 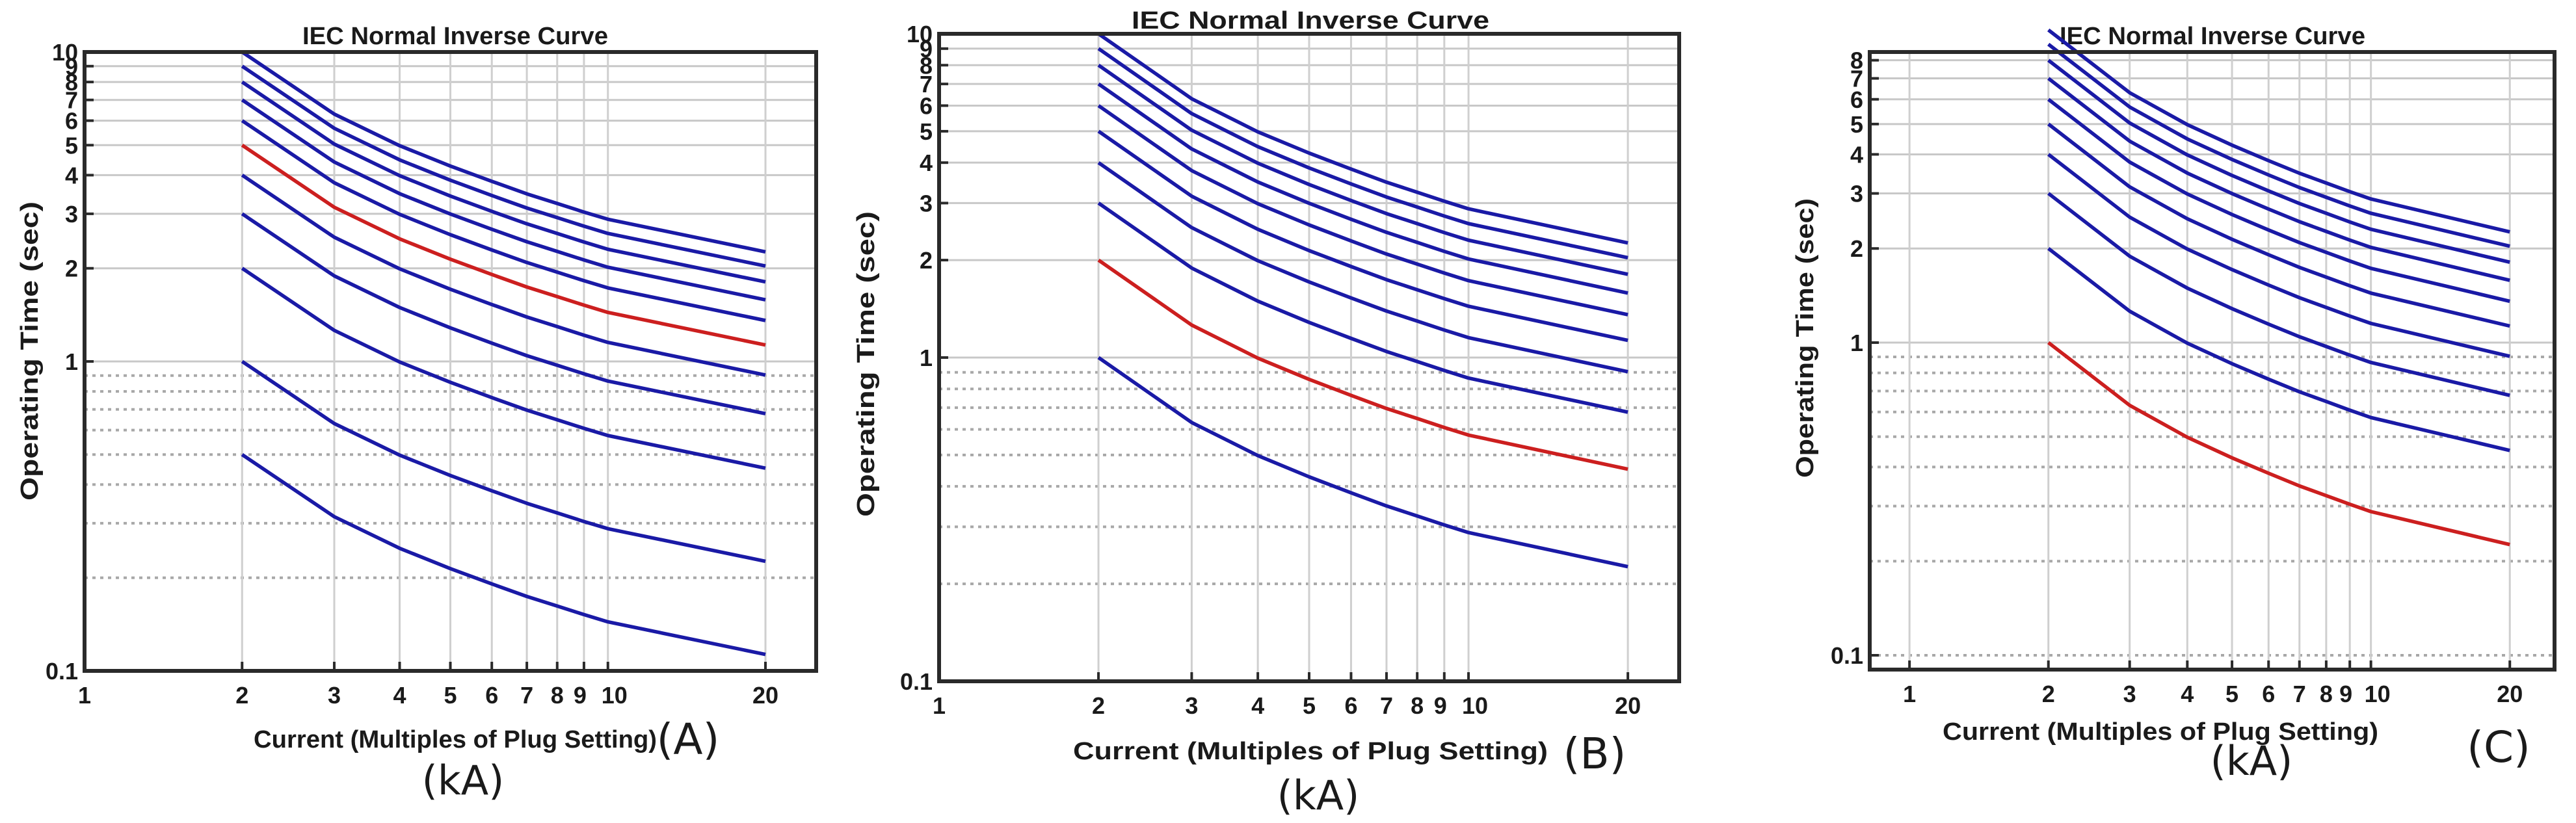 I want to click on x-tick-label: 7, so click(x=2299, y=694).